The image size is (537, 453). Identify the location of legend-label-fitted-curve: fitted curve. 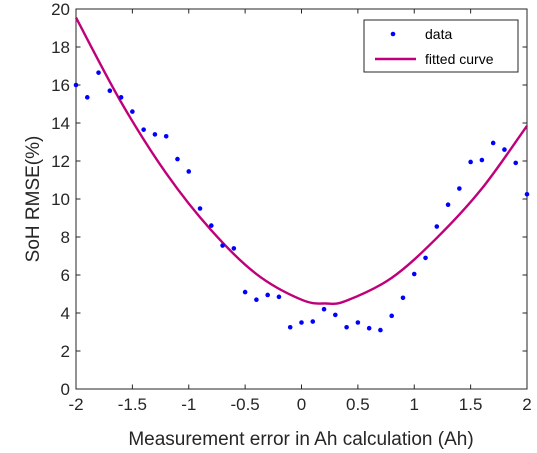
(459, 59).